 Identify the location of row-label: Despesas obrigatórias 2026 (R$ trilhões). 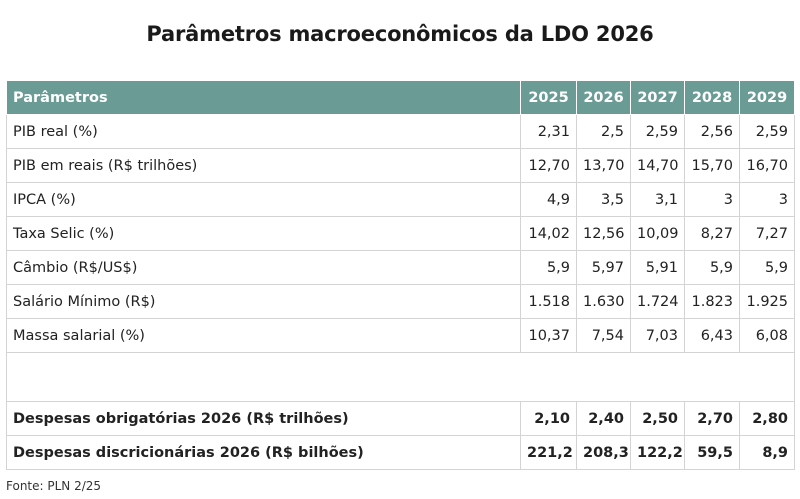
(263, 418).